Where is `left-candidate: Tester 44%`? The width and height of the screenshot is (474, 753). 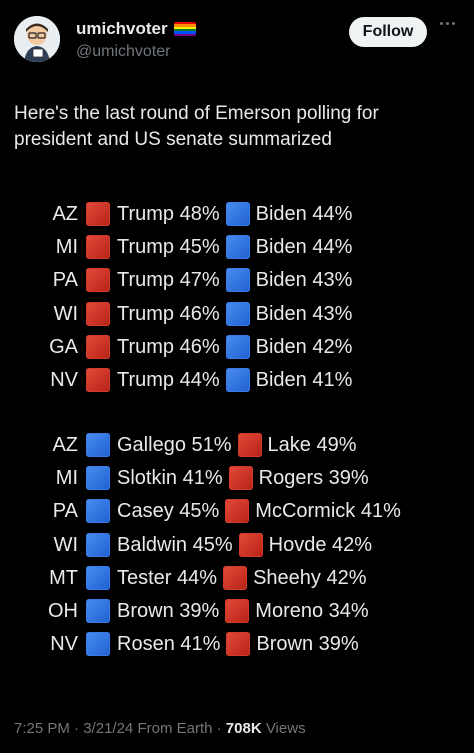 left-candidate: Tester 44% is located at coordinates (167, 577).